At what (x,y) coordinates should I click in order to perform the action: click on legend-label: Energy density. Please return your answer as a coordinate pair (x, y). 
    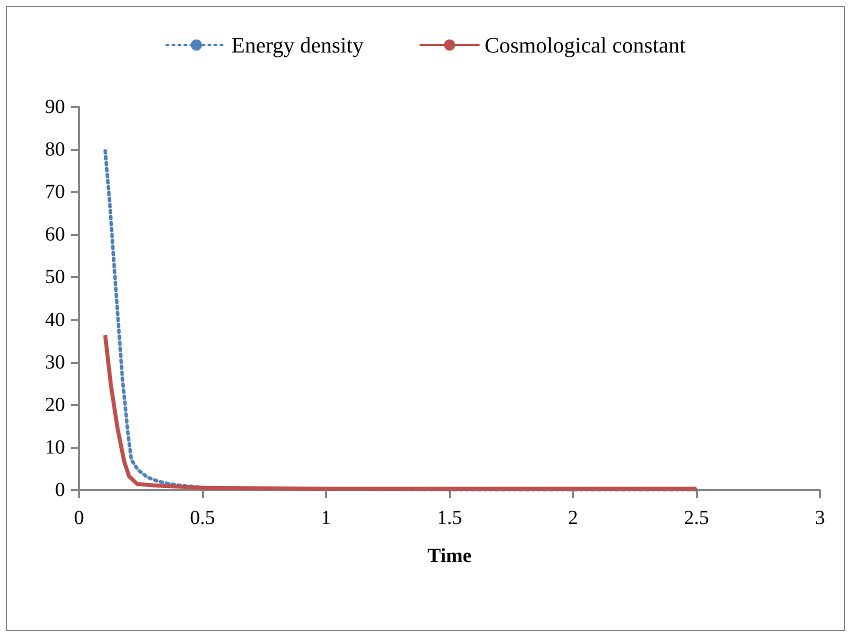
    Looking at the image, I should click on (297, 45).